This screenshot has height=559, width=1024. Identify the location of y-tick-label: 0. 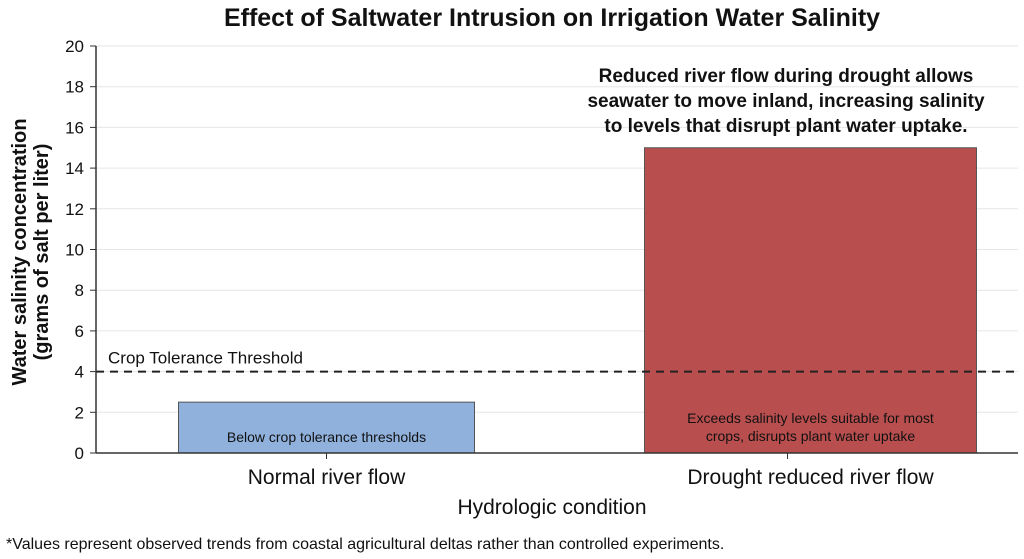
(79, 453).